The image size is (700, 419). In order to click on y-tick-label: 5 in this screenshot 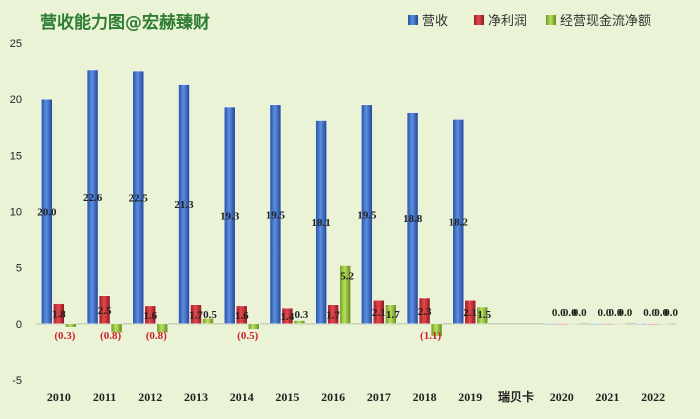, I will do `click(19, 269)`.